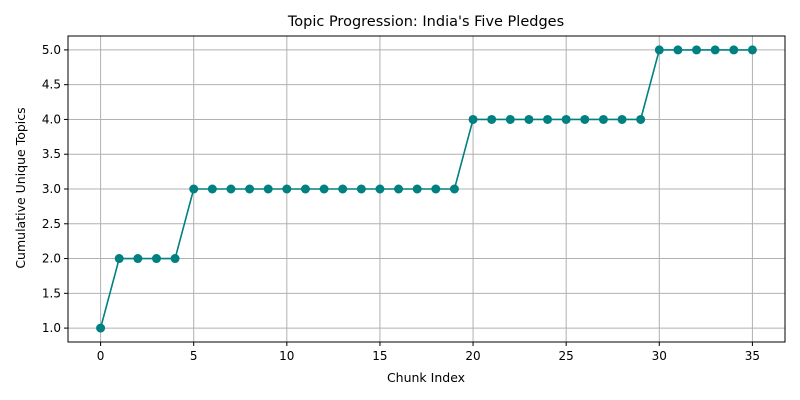  I want to click on y-tick-label: 4.0, so click(51, 119).